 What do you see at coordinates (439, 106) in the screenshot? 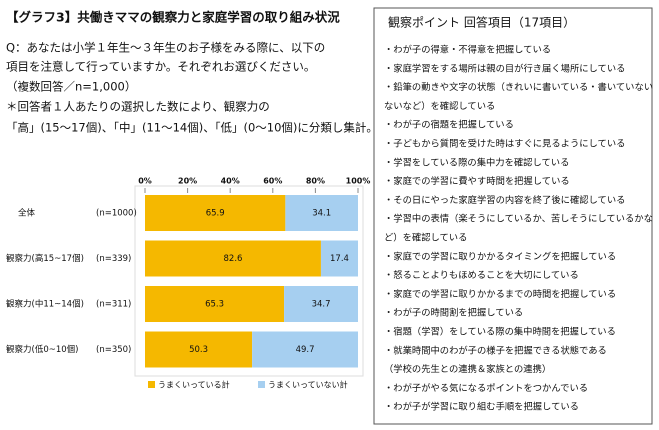
I see `panel-item: ないなど）を確認している` at bounding box center [439, 106].